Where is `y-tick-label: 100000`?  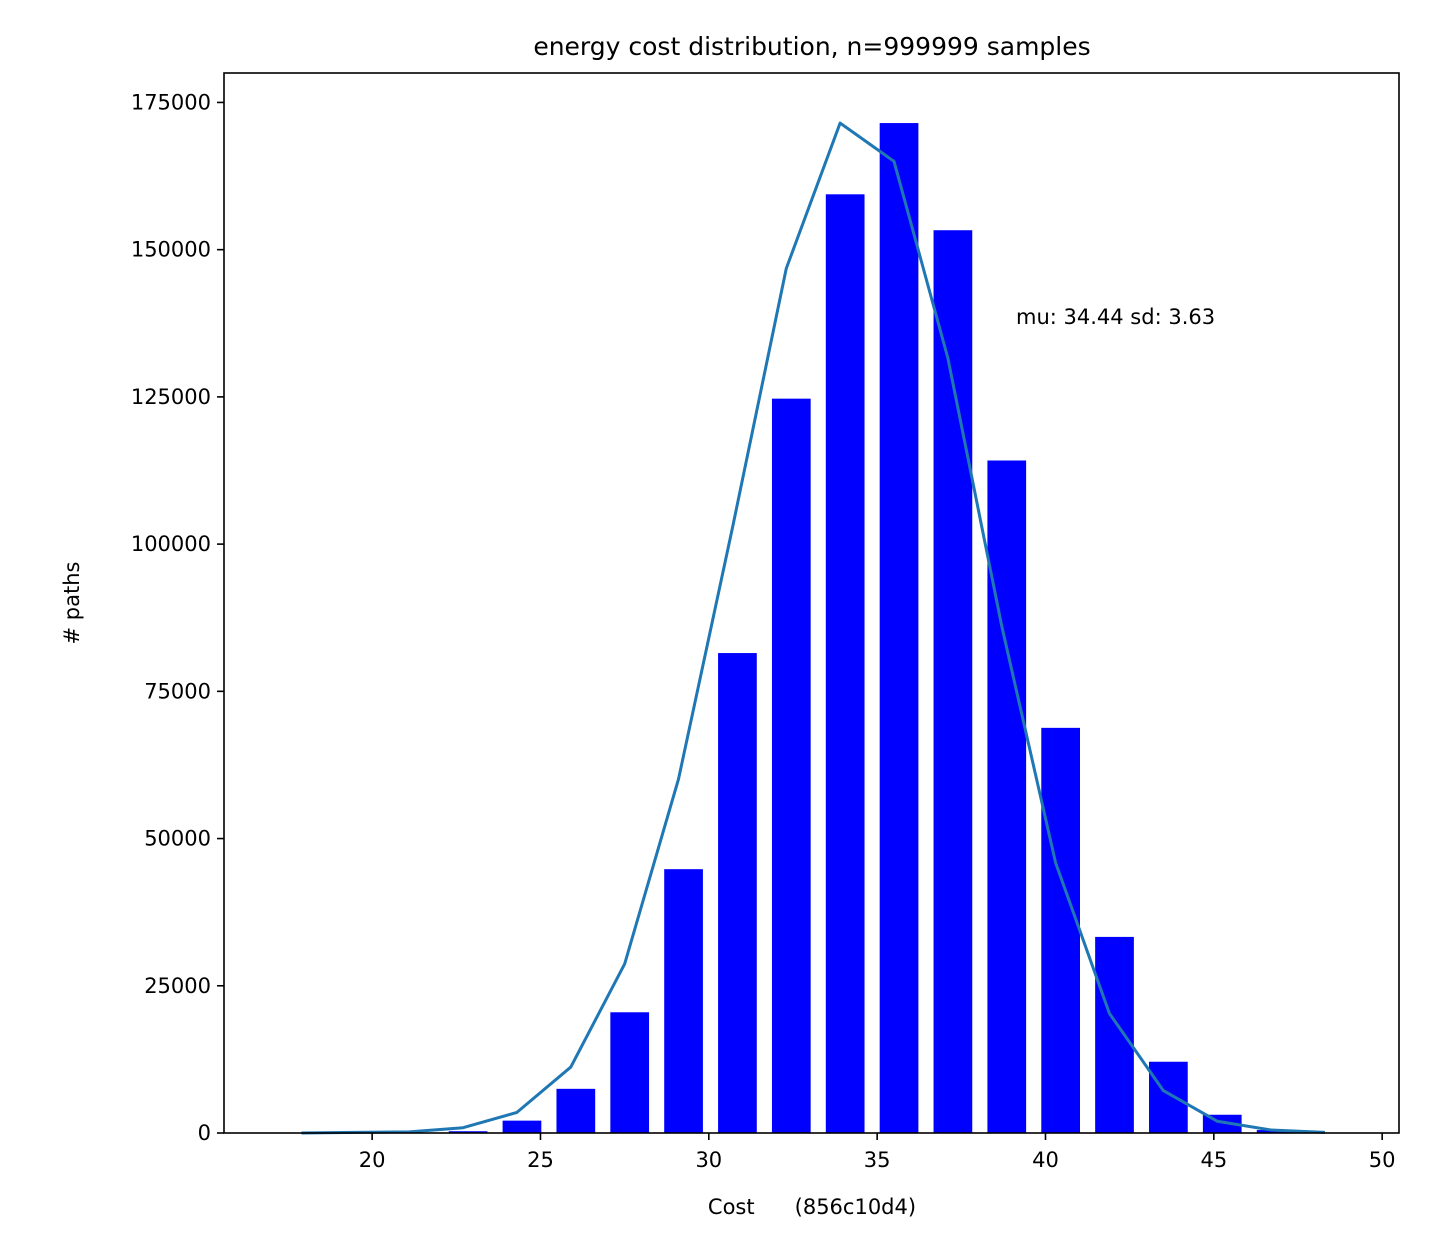 y-tick-label: 100000 is located at coordinates (171, 544).